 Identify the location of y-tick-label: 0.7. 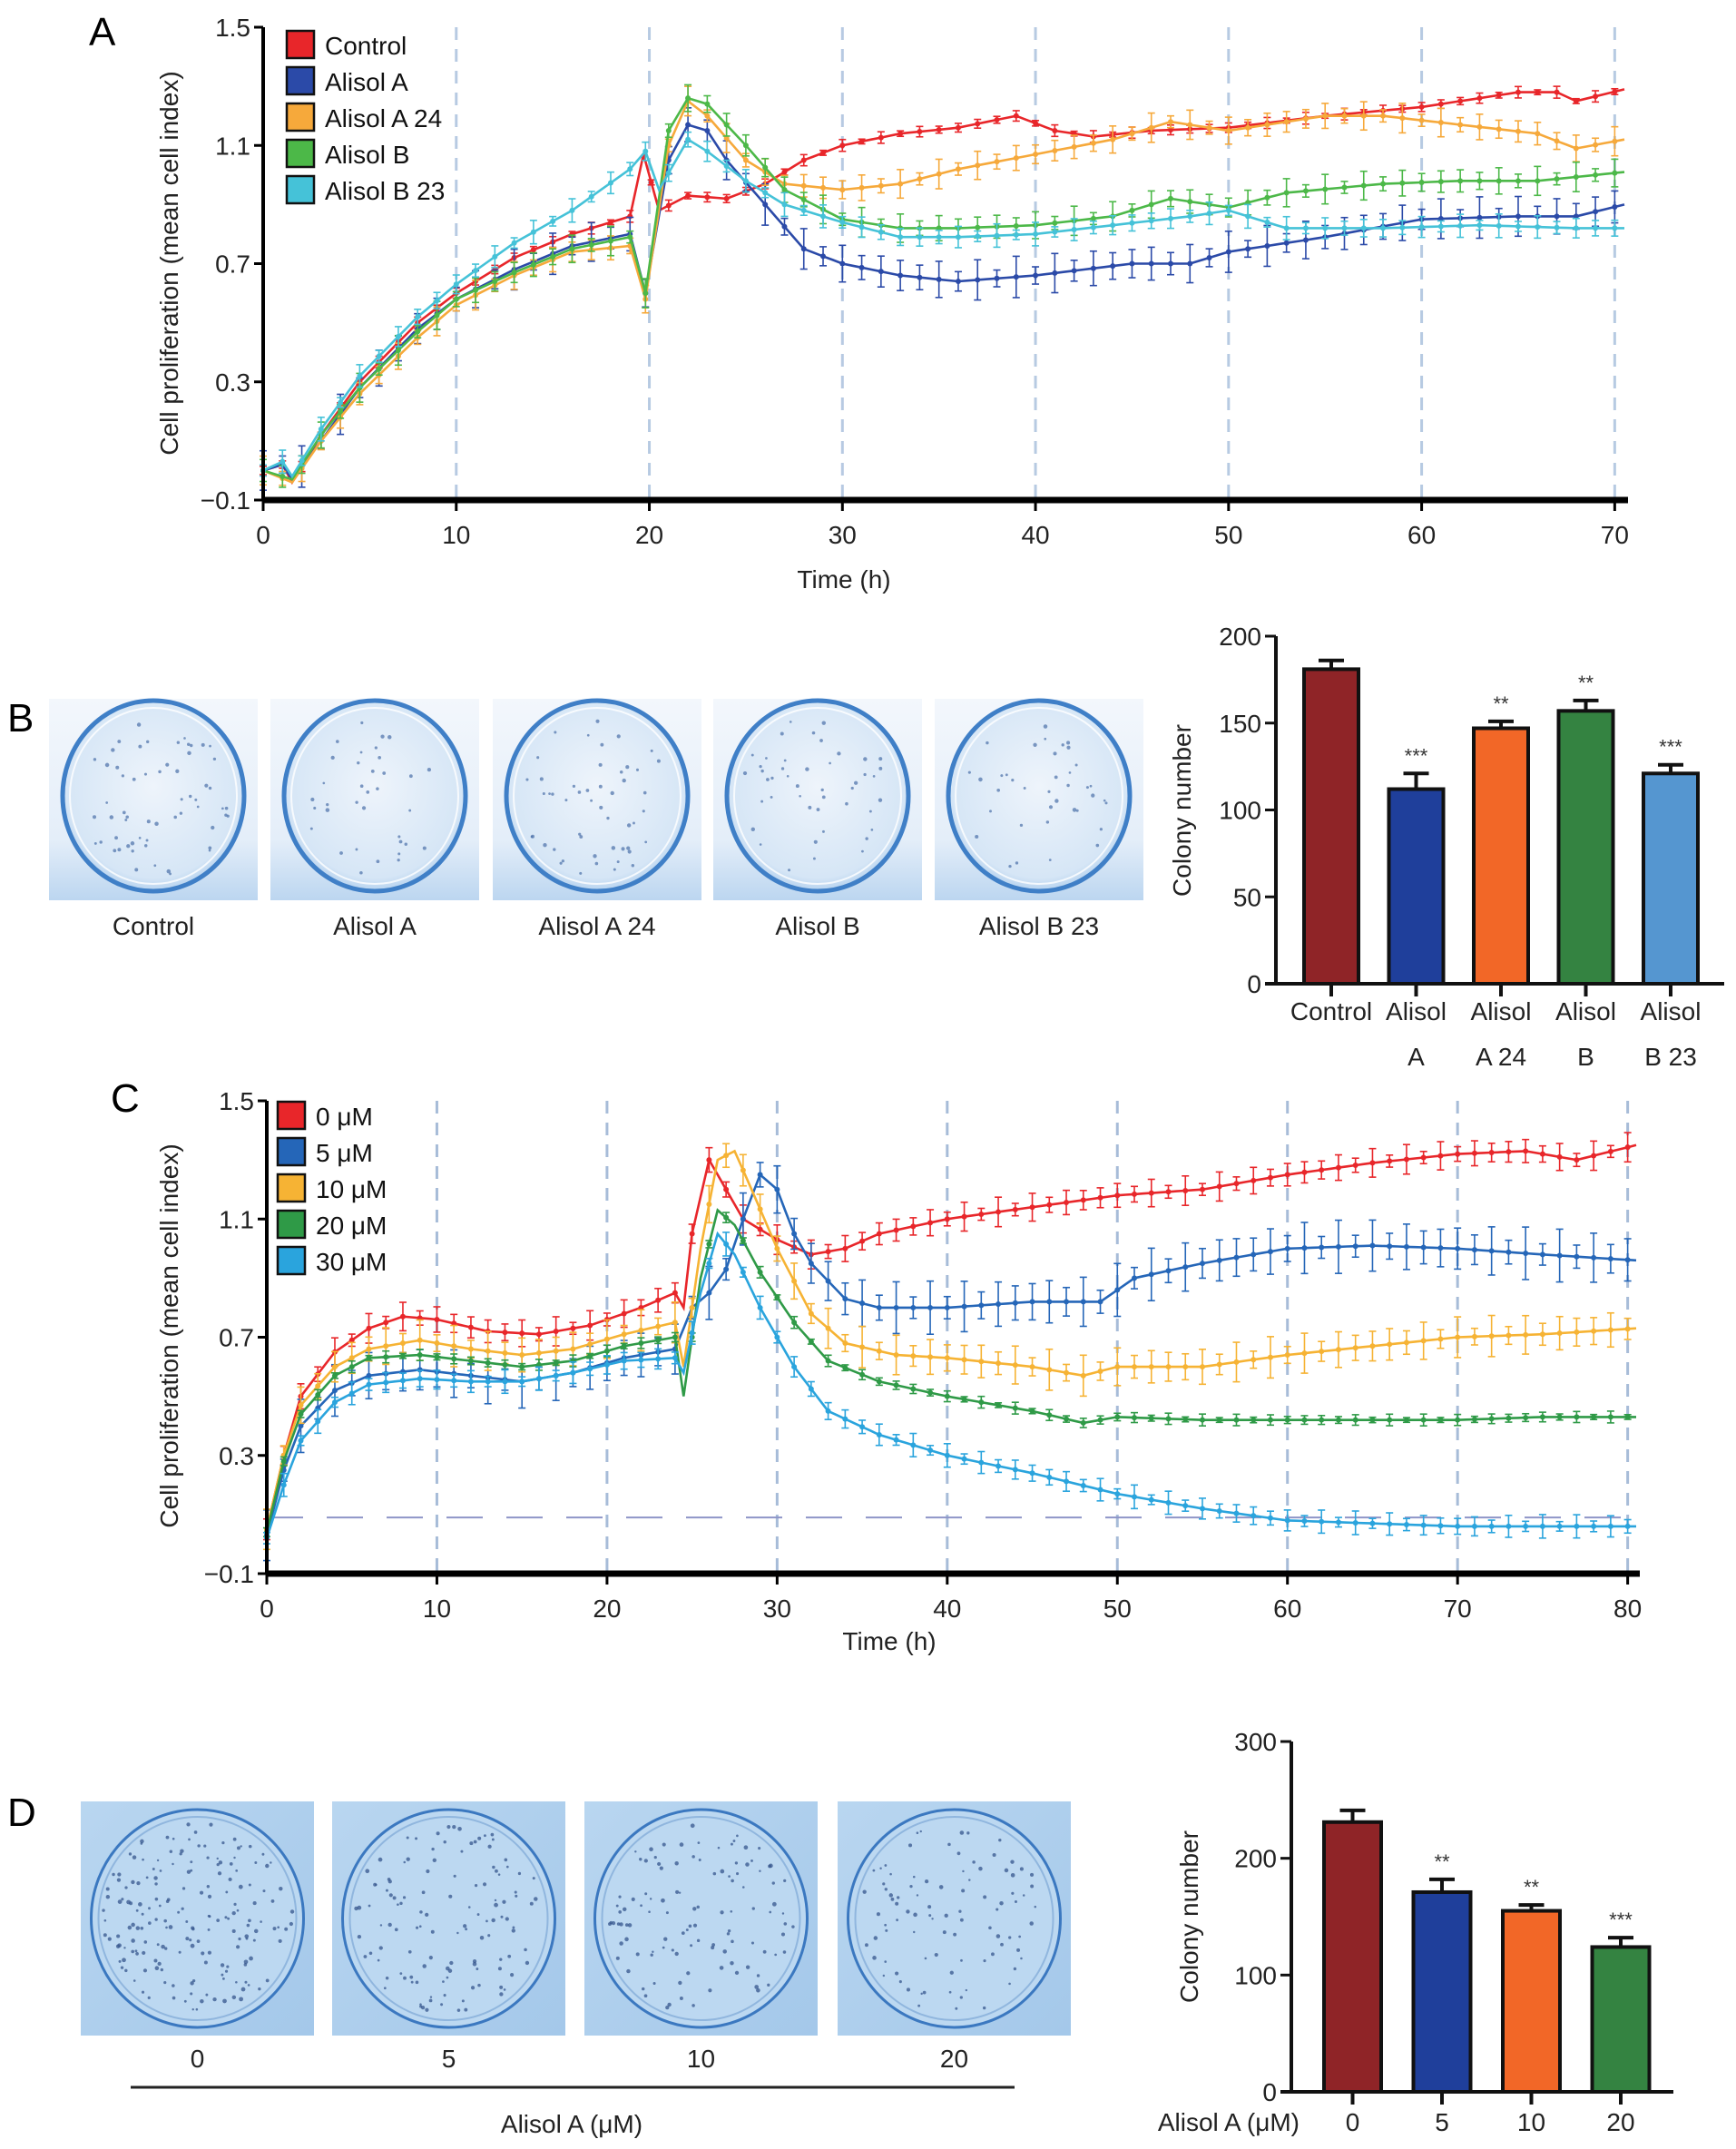
(233, 265).